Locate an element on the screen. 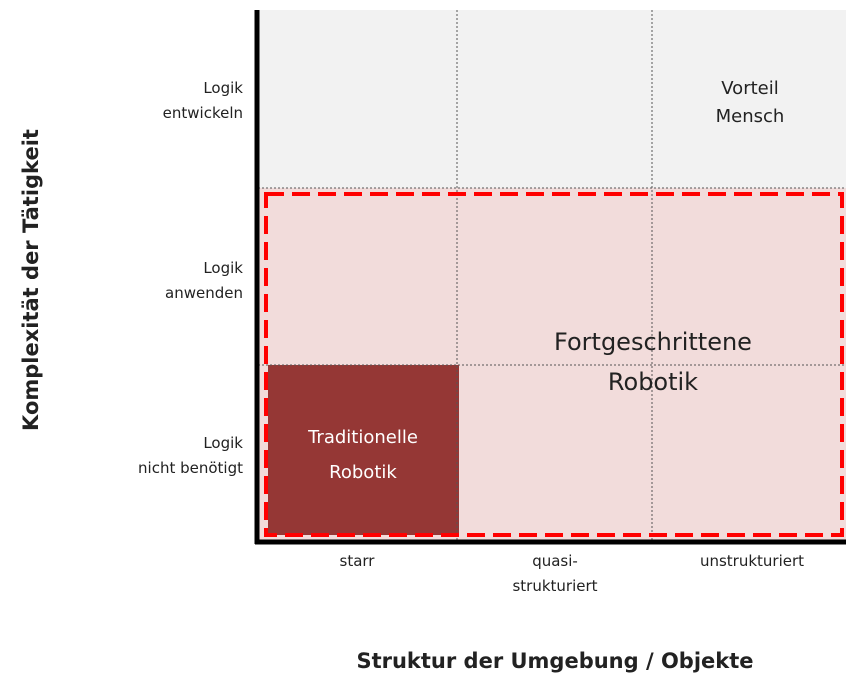 This screenshot has height=682, width=846. x-level: unstrukturiert is located at coordinates (752, 561).